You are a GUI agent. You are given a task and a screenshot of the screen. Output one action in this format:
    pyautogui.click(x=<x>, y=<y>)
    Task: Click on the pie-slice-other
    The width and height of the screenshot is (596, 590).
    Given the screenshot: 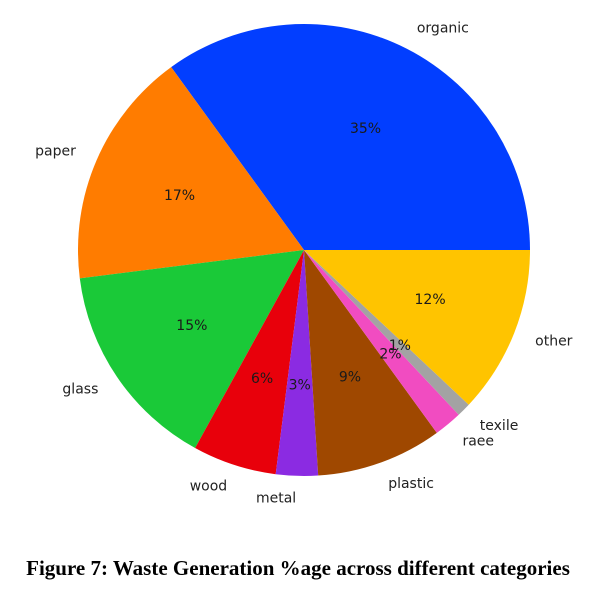 What is the action you would take?
    pyautogui.click(x=417, y=327)
    